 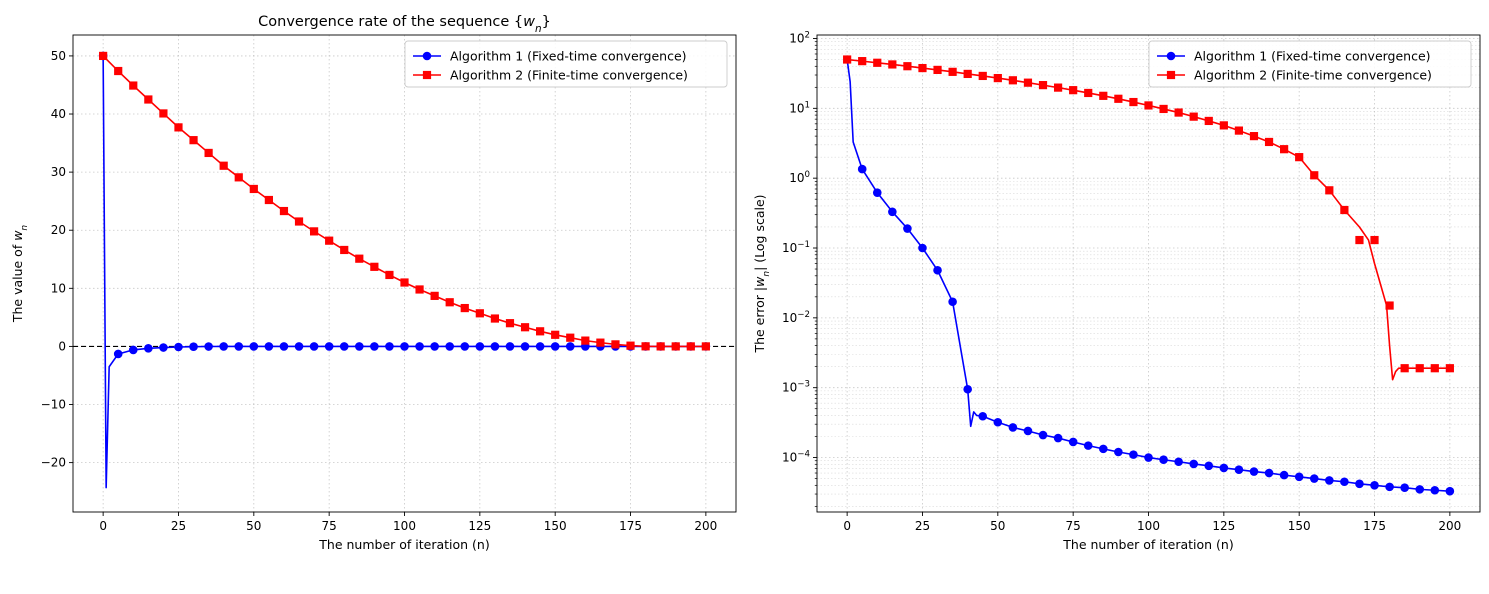 What do you see at coordinates (53, 405) in the screenshot?
I see `y-tick-label: −10` at bounding box center [53, 405].